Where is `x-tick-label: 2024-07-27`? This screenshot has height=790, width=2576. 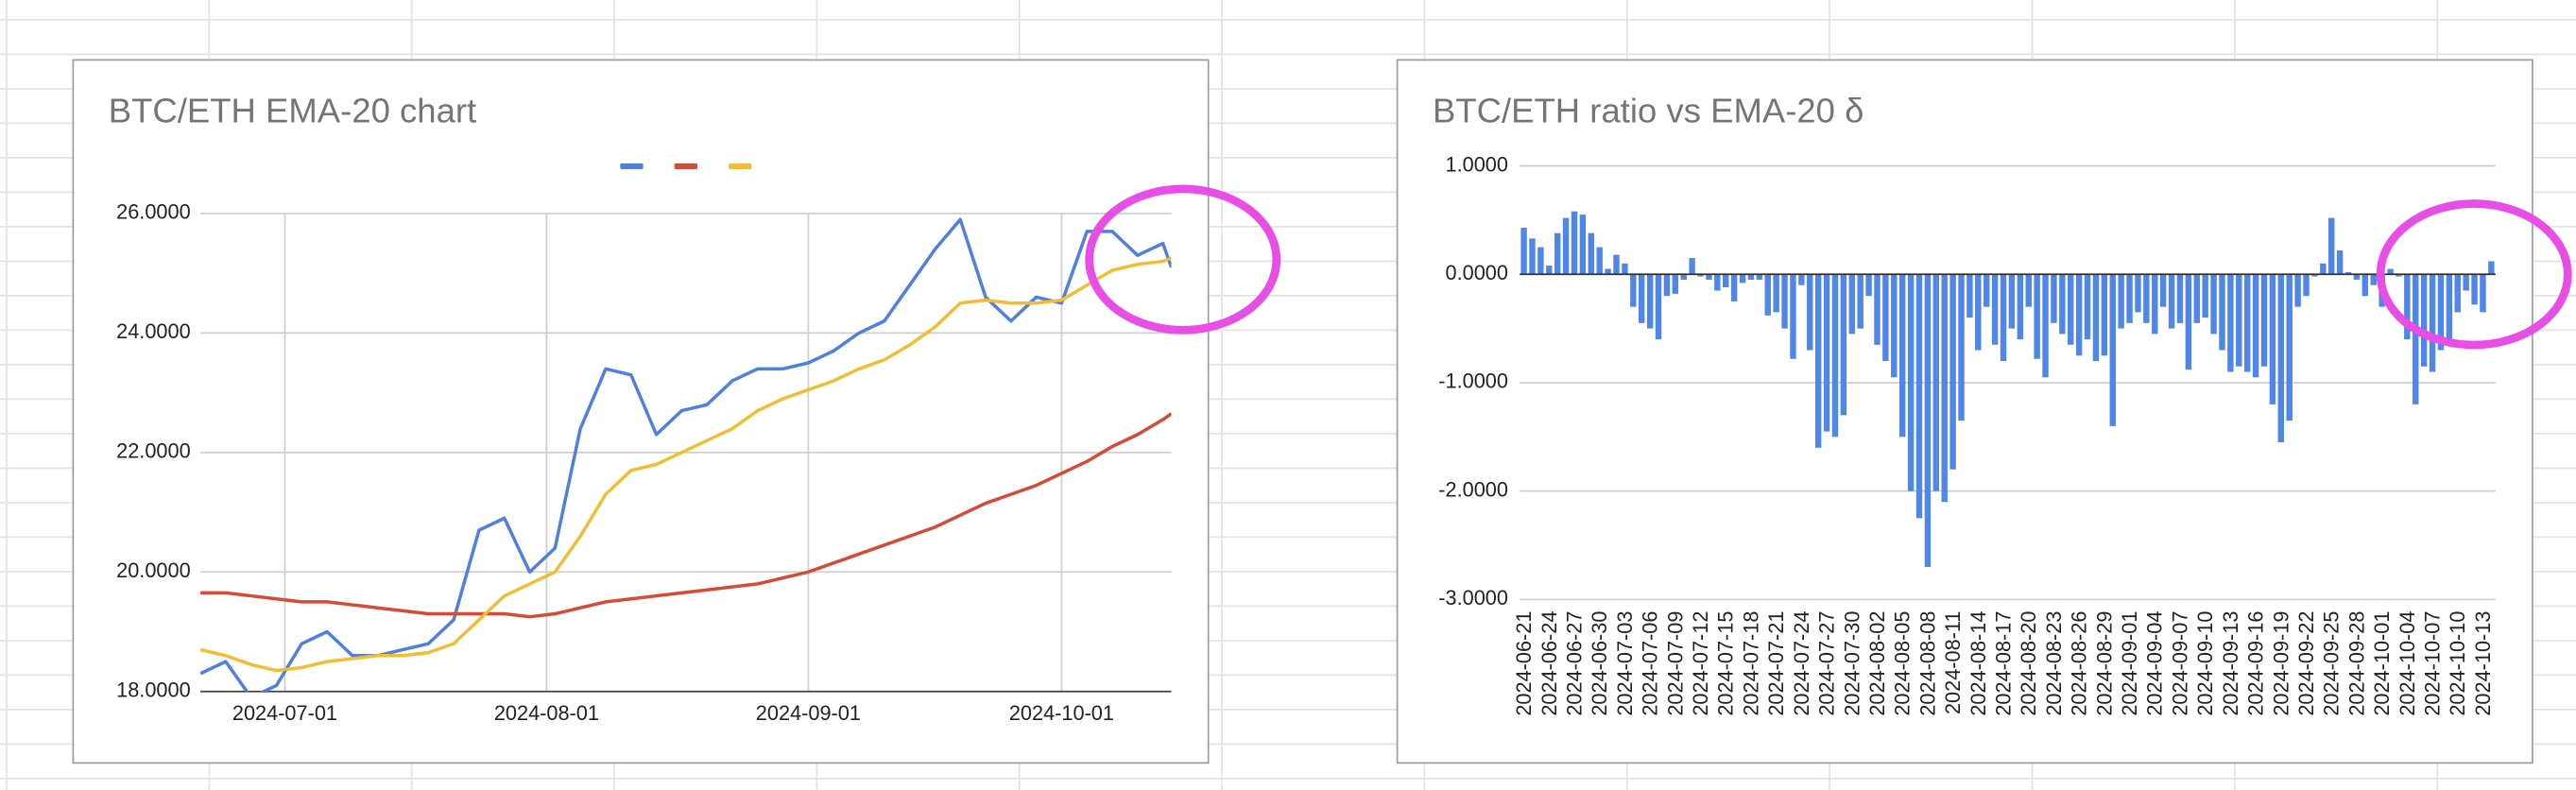 x-tick-label: 2024-07-27 is located at coordinates (1827, 663).